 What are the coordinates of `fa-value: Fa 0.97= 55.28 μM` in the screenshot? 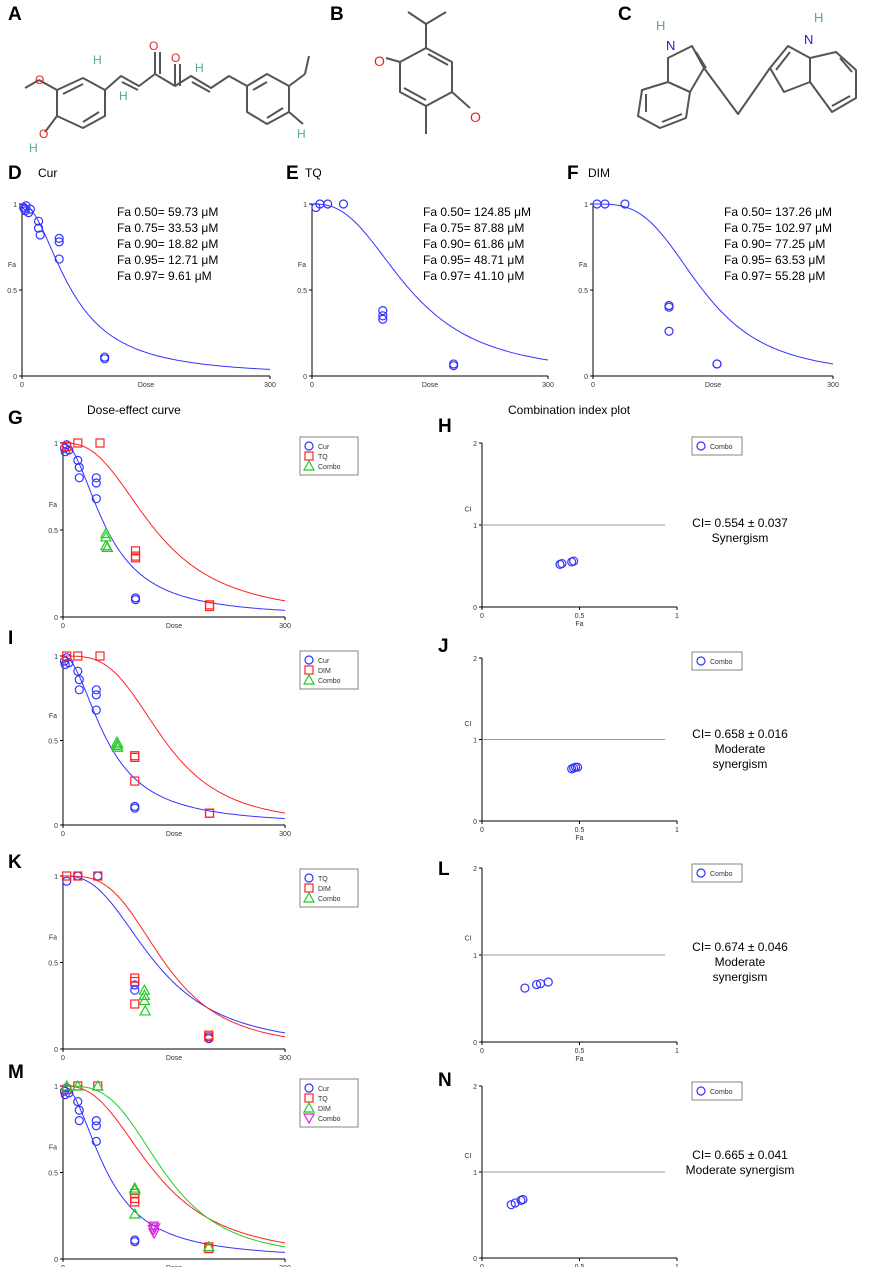 It's located at (775, 276).